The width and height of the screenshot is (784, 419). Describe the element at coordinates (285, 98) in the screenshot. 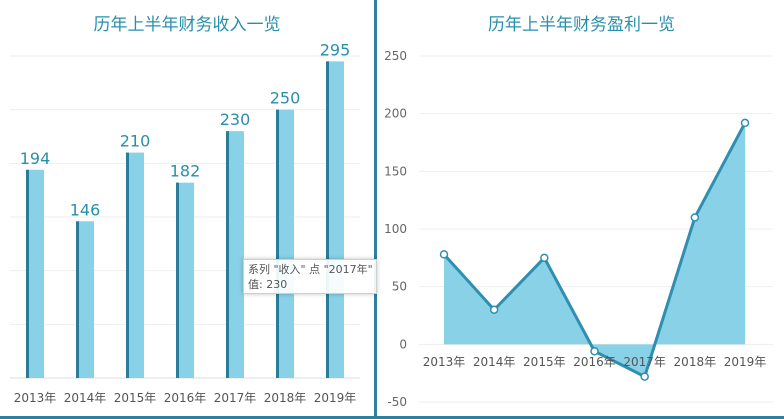

I see `bar-value-label: 250` at that location.